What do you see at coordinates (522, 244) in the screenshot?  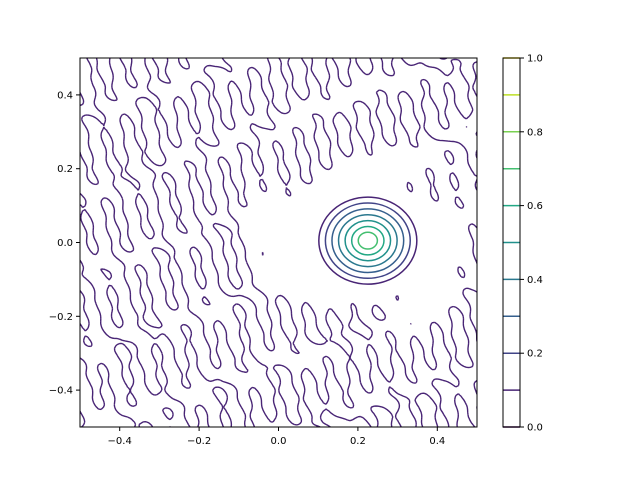 I see `colorbar: 0.0 0.2 0.4 0.6 0.8 1.0` at bounding box center [522, 244].